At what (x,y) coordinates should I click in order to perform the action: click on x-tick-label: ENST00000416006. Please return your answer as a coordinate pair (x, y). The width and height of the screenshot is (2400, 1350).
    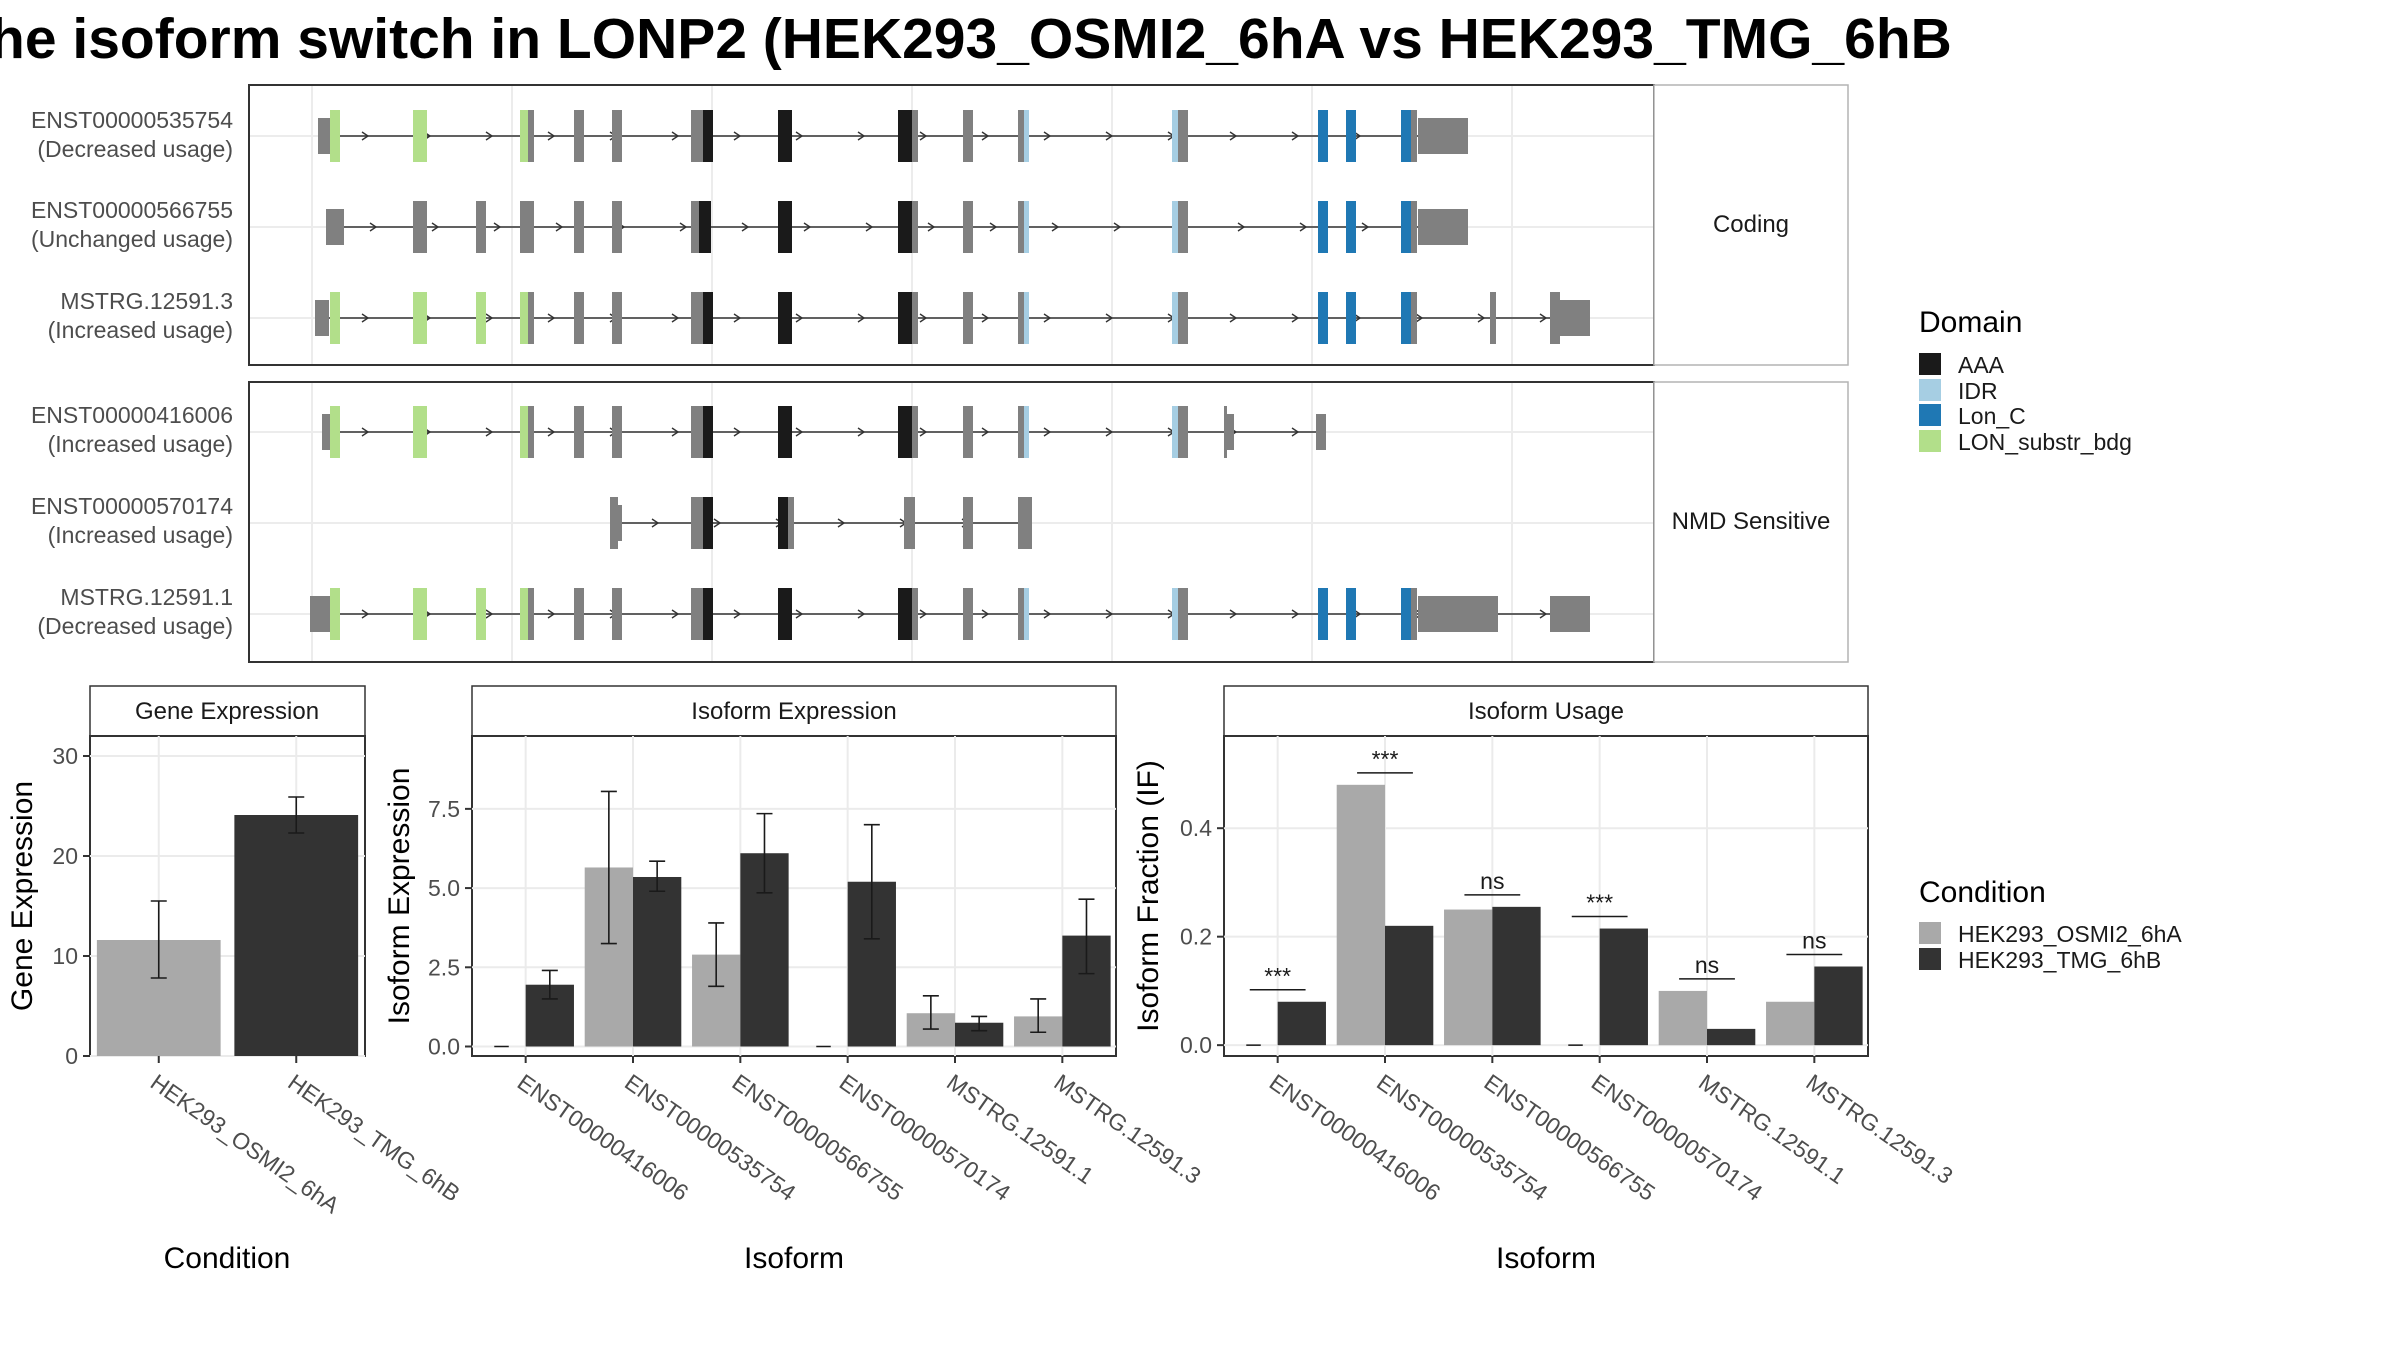
    Looking at the image, I should click on (1355, 1137).